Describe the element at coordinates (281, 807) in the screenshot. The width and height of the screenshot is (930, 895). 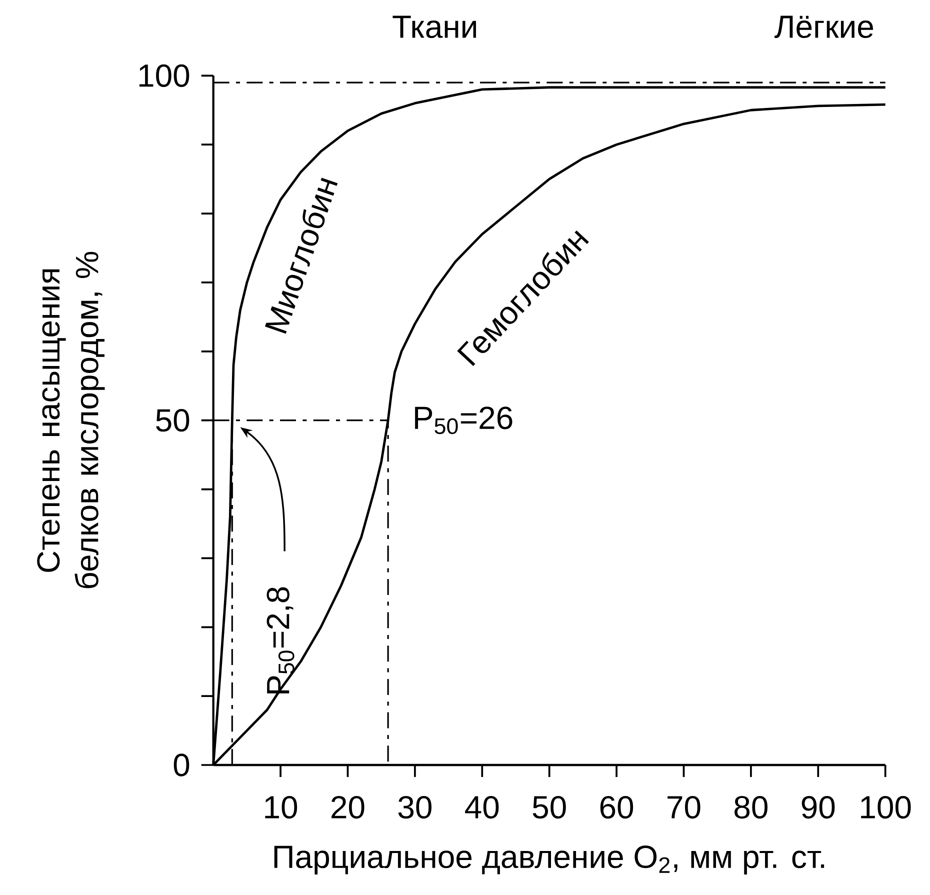
I see `x-tick-label: 10` at that location.